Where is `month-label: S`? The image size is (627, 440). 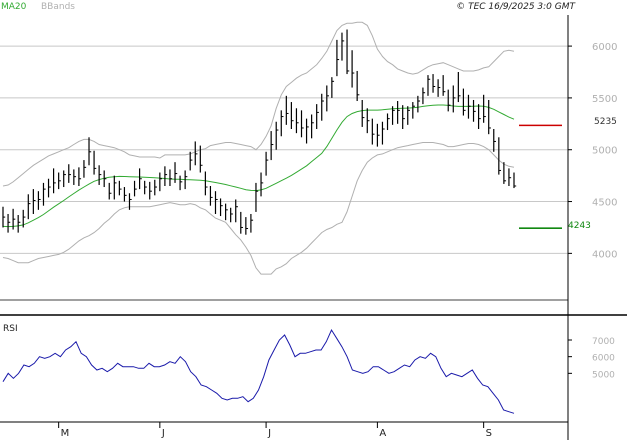 month-label: S is located at coordinates (489, 433).